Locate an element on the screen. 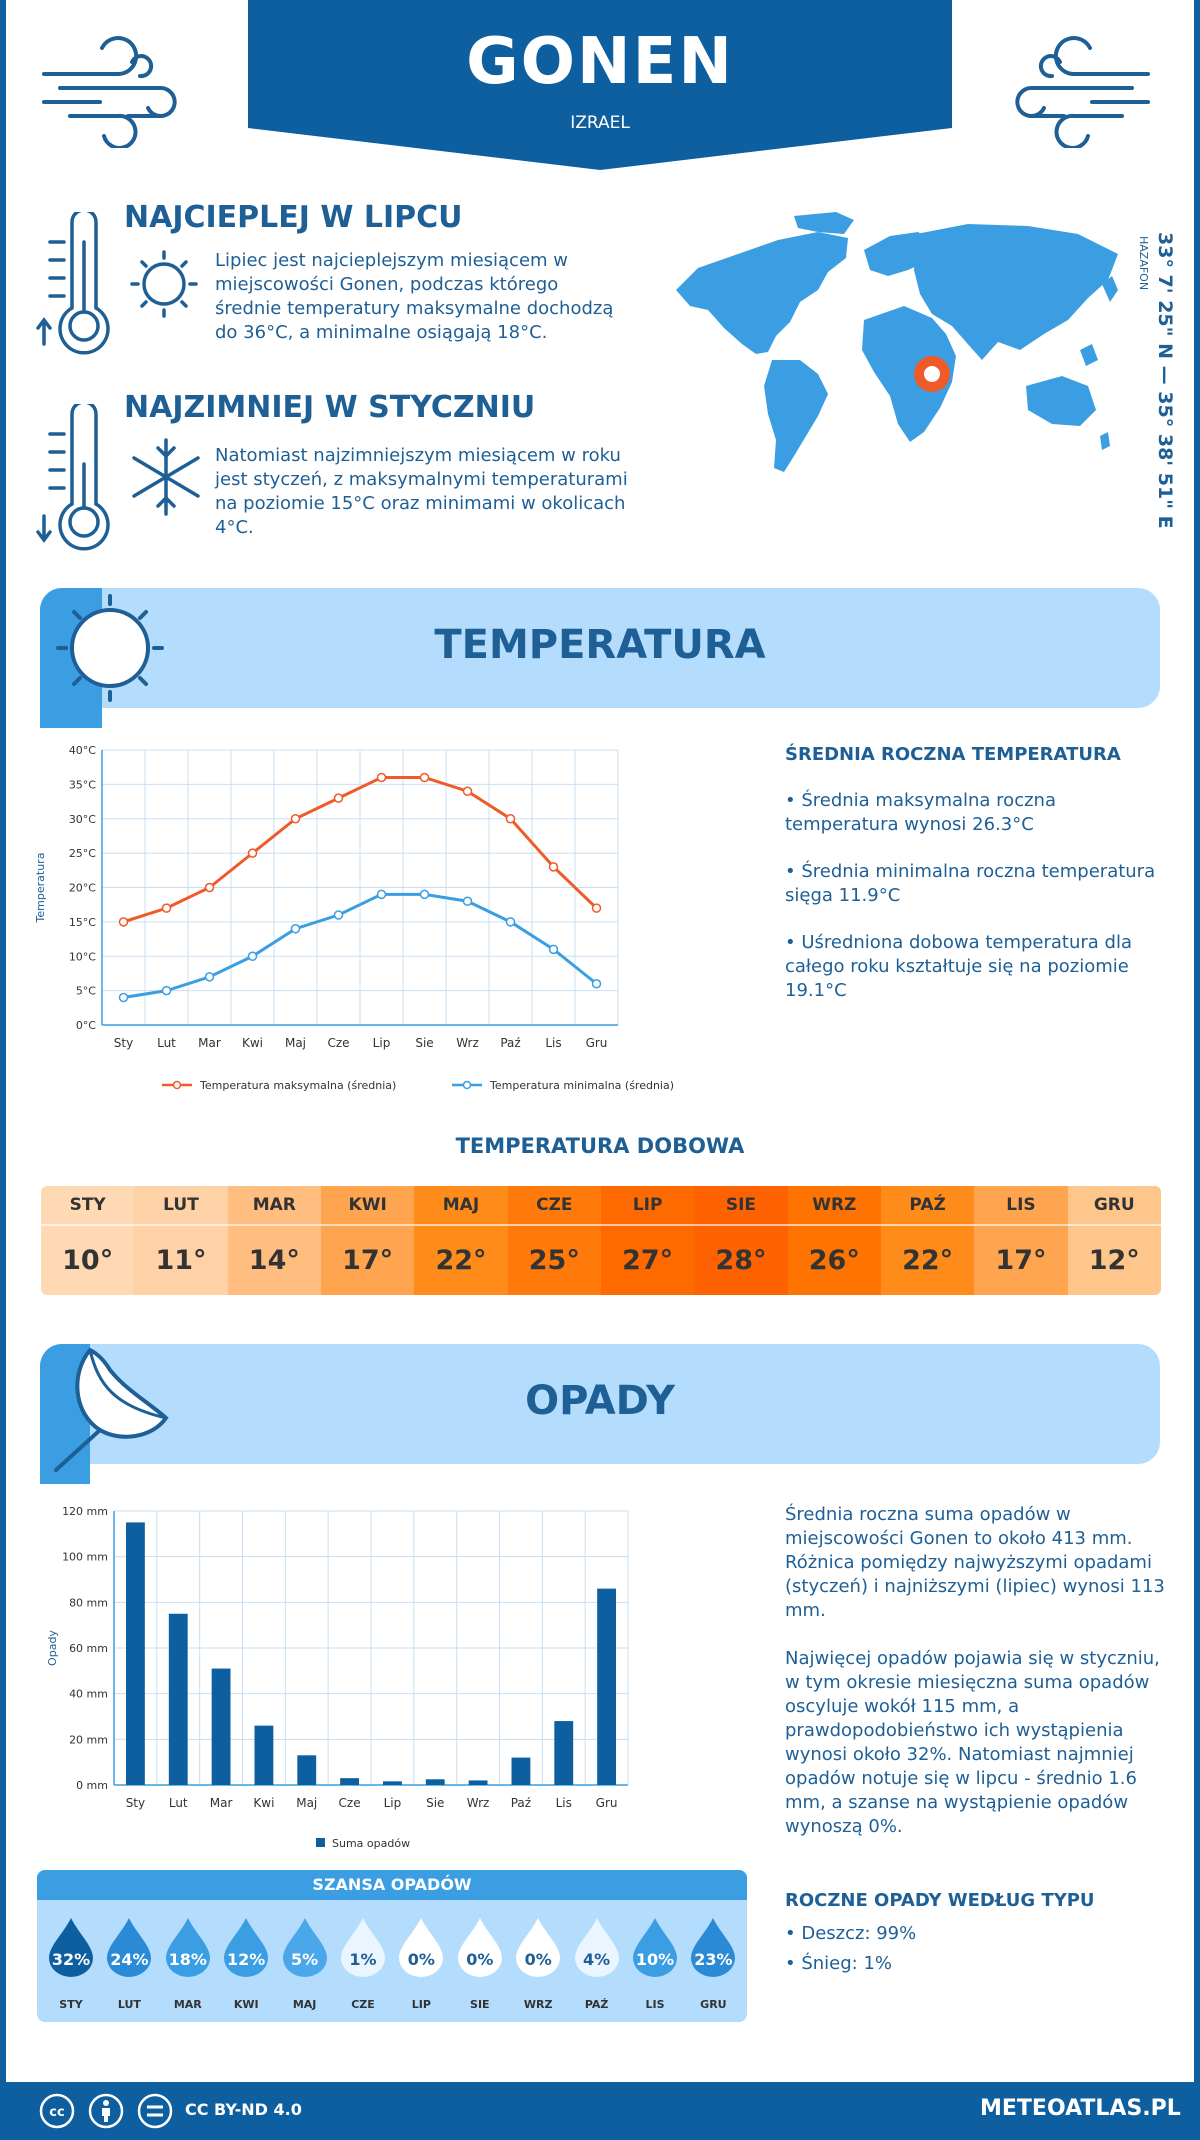 The width and height of the screenshot is (1200, 2140). daily-temp-cell: GRU 12° is located at coordinates (1114, 1240).